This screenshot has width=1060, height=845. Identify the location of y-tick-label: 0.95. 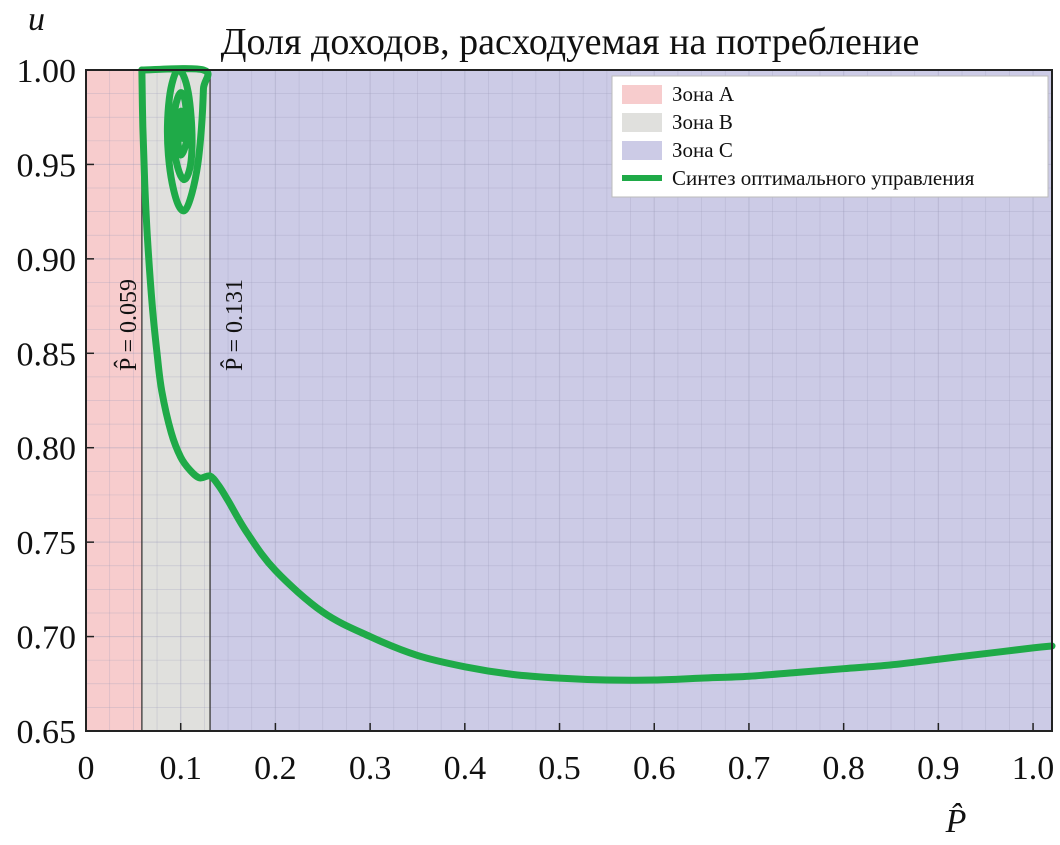
(47, 165).